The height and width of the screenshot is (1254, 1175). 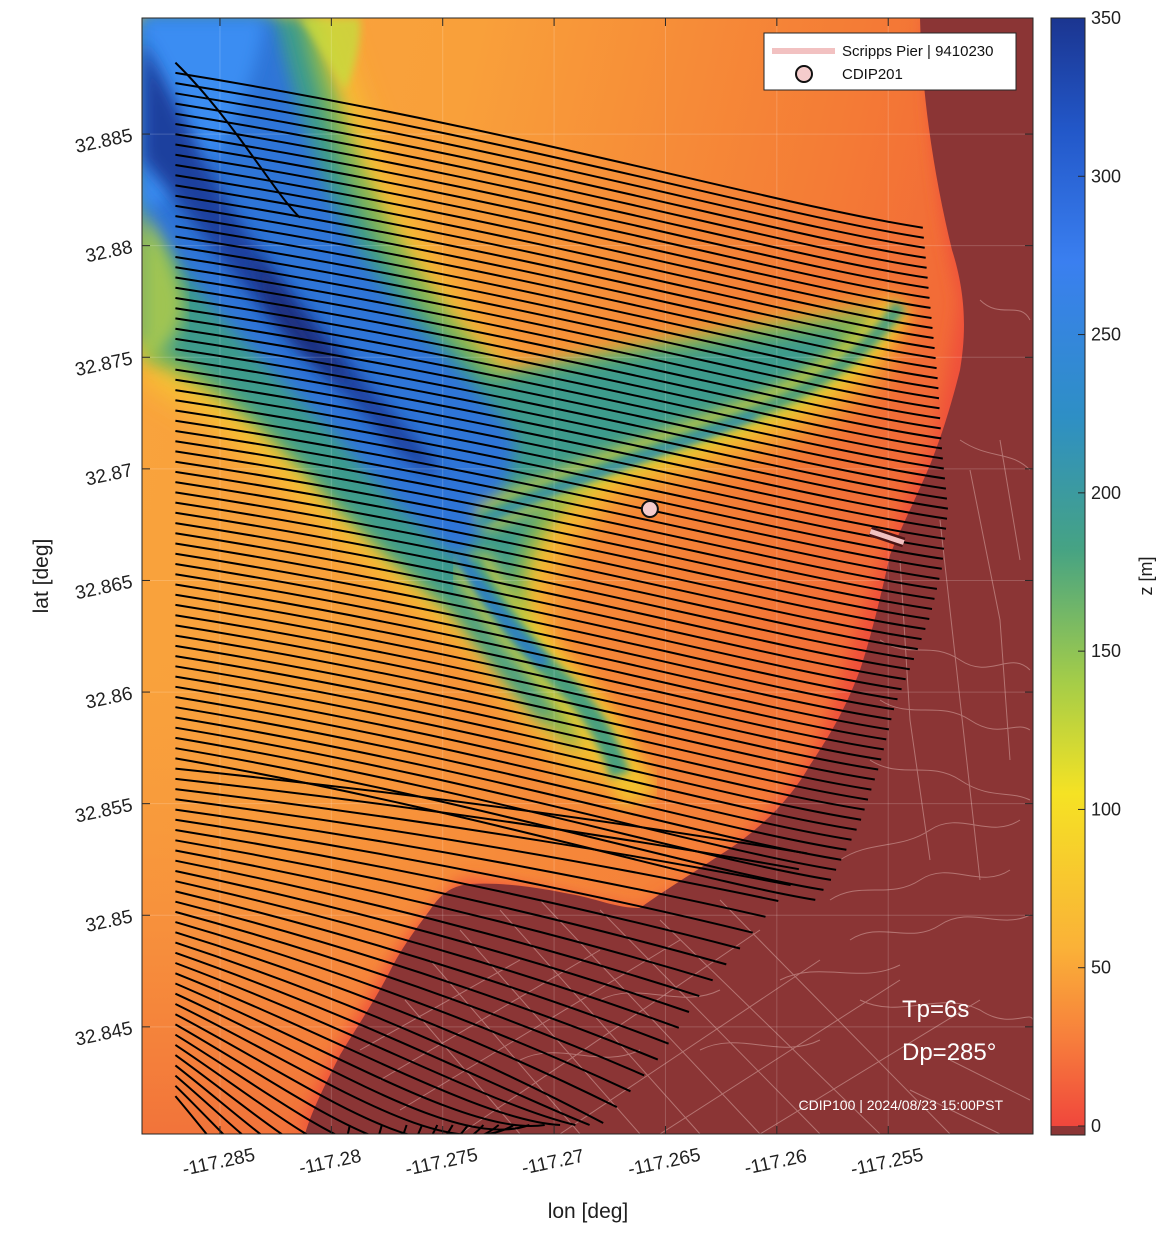 I want to click on x-tick-label-3: -117.27, so click(x=553, y=1163).